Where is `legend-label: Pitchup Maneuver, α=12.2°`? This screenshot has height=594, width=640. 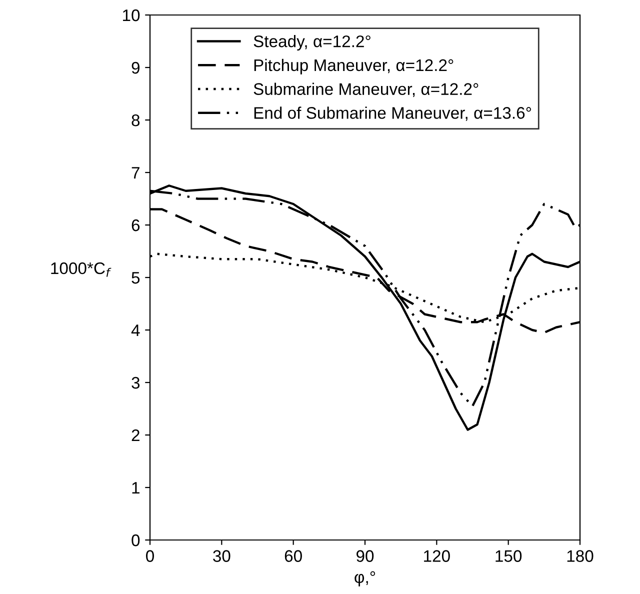 legend-label: Pitchup Maneuver, α=12.2° is located at coordinates (354, 66).